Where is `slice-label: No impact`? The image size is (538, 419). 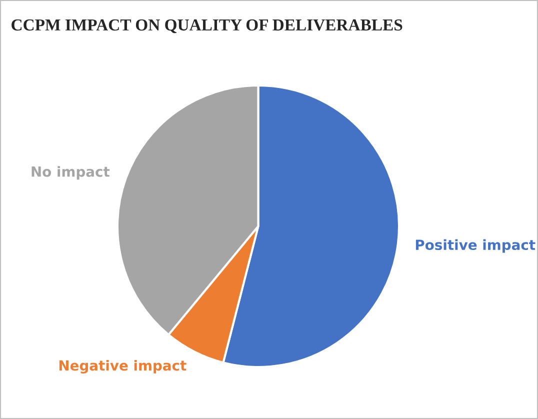
slice-label: No impact is located at coordinates (71, 173).